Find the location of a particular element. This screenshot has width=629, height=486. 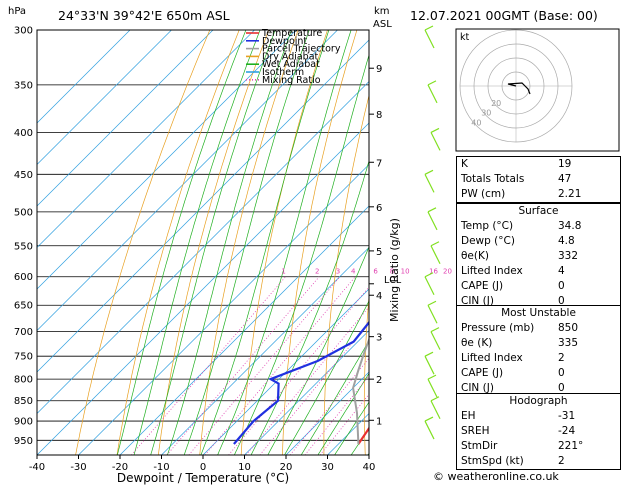

hodograph-trace is located at coordinates (519, 88).